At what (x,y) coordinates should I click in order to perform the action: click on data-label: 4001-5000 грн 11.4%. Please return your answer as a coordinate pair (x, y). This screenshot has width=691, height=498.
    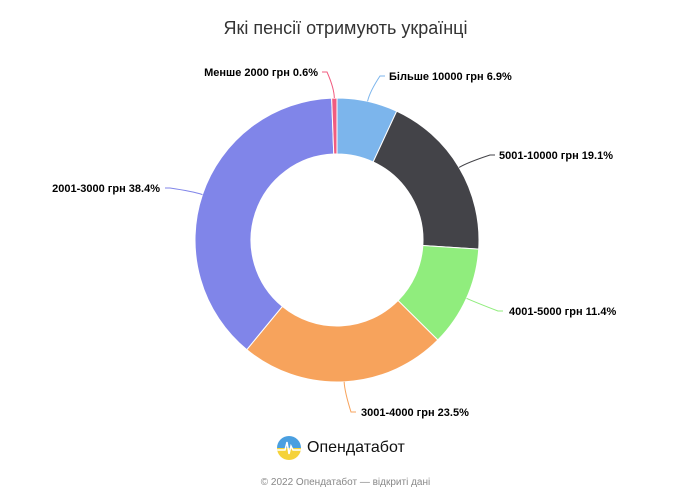
    Looking at the image, I should click on (562, 312).